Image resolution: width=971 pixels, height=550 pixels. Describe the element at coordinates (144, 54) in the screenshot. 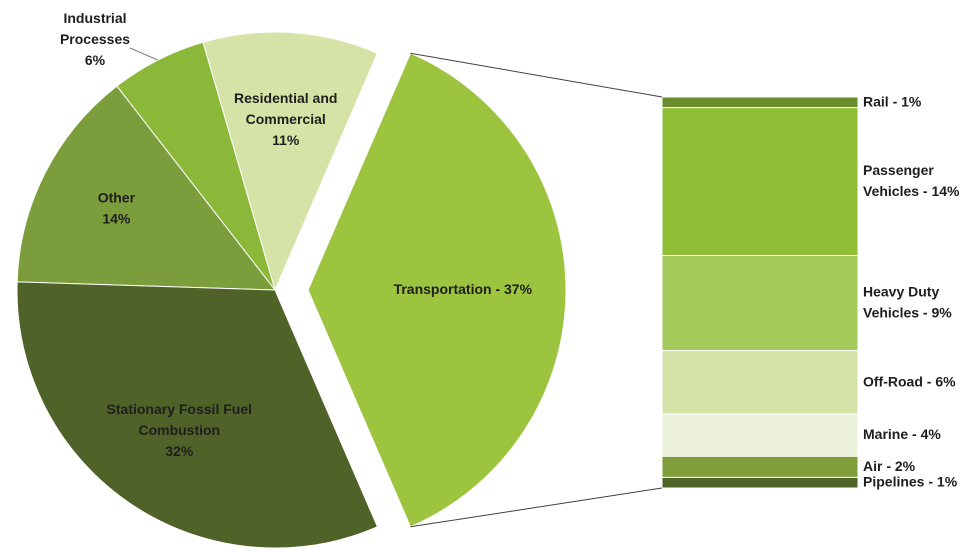

I see `leader-line` at that location.